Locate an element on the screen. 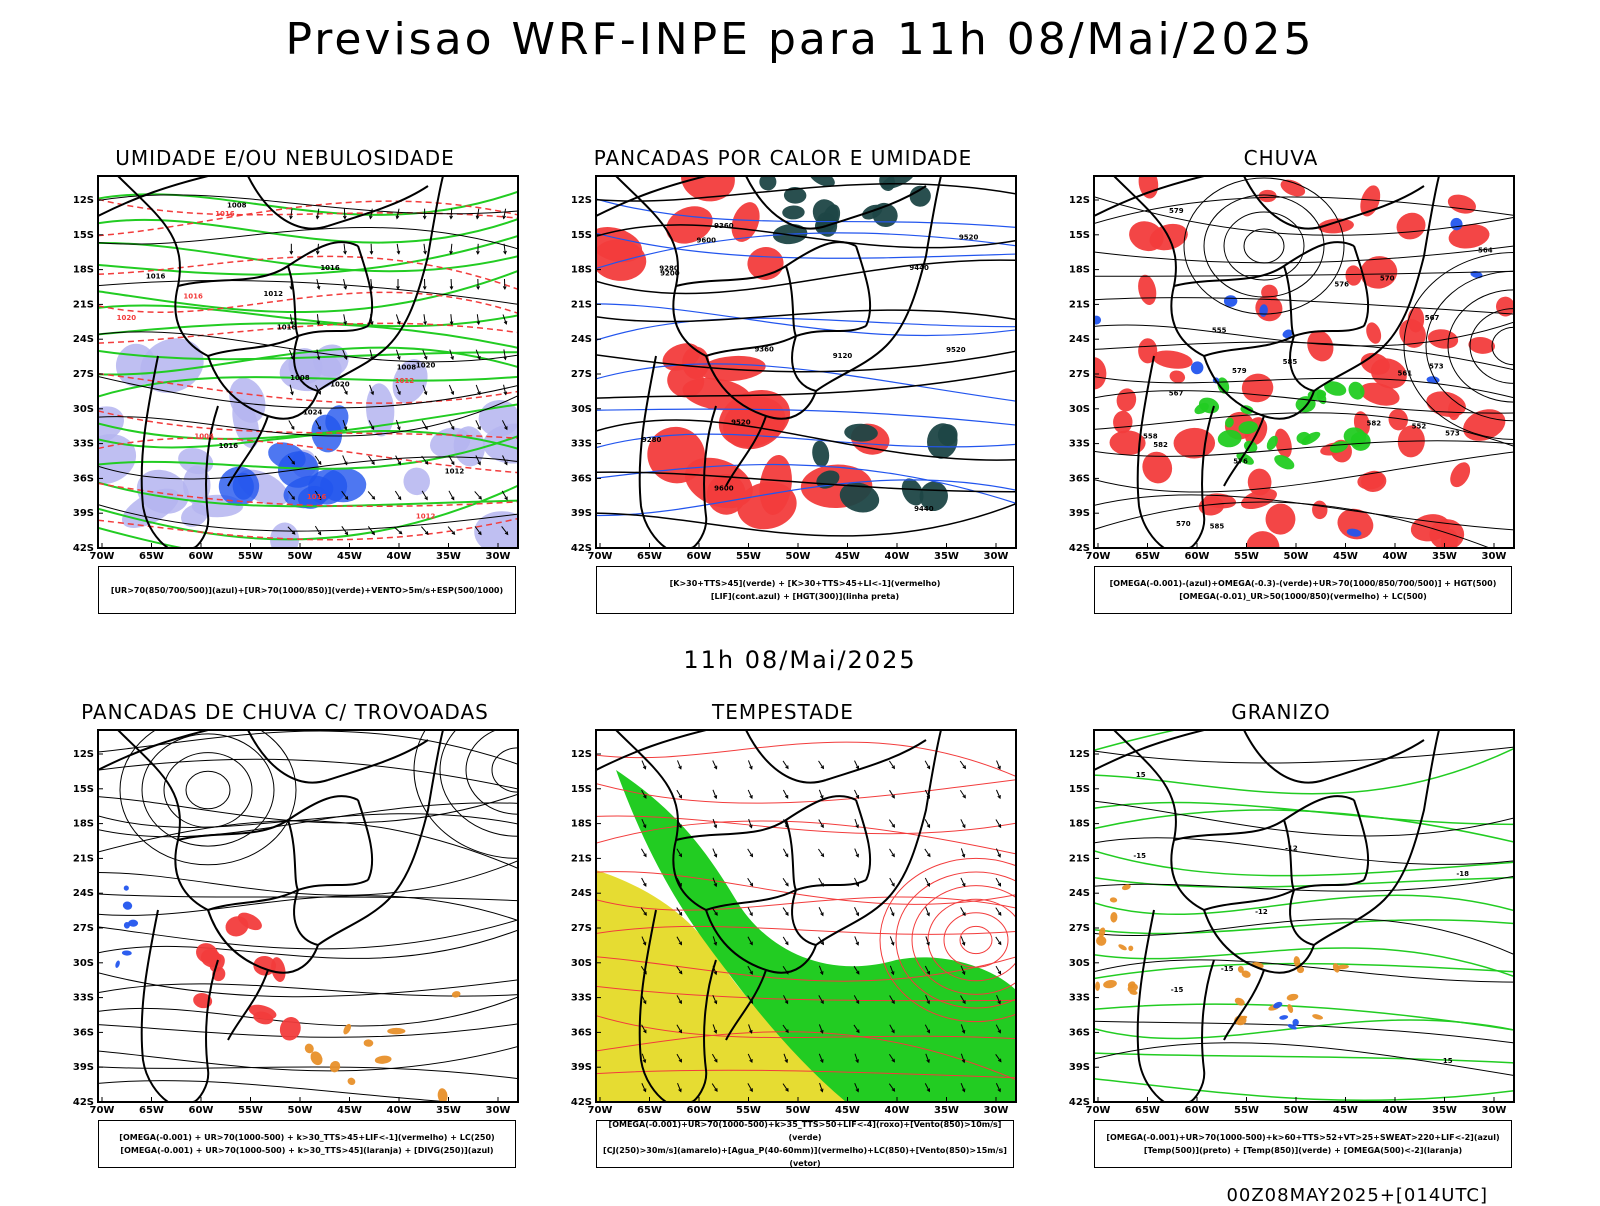  divergence-area is located at coordinates (127, 925).